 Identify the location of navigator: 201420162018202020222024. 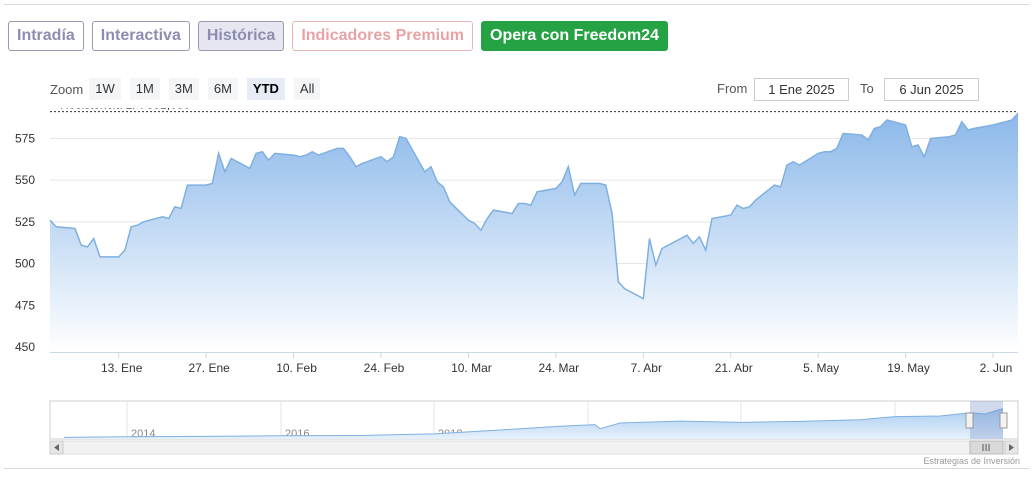
(518, 426).